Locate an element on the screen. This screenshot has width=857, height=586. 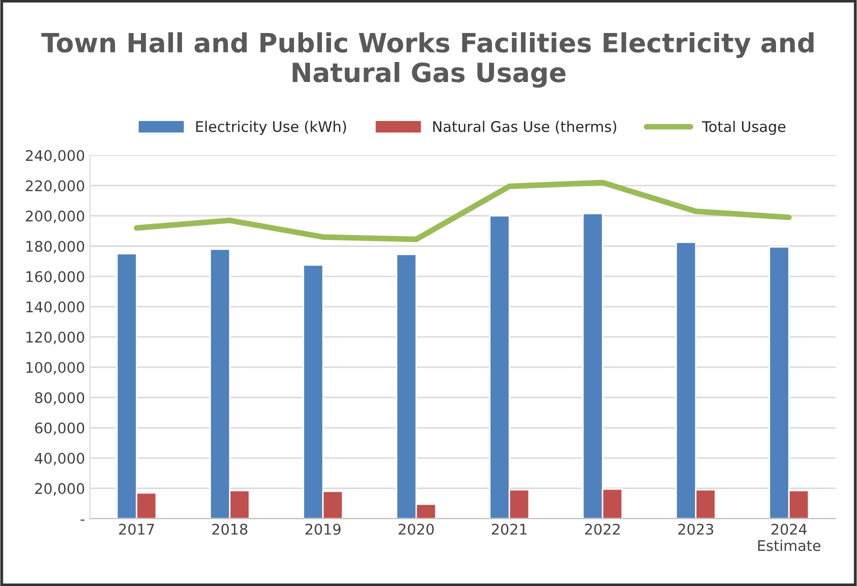
x-tick-label: 2020 is located at coordinates (416, 529).